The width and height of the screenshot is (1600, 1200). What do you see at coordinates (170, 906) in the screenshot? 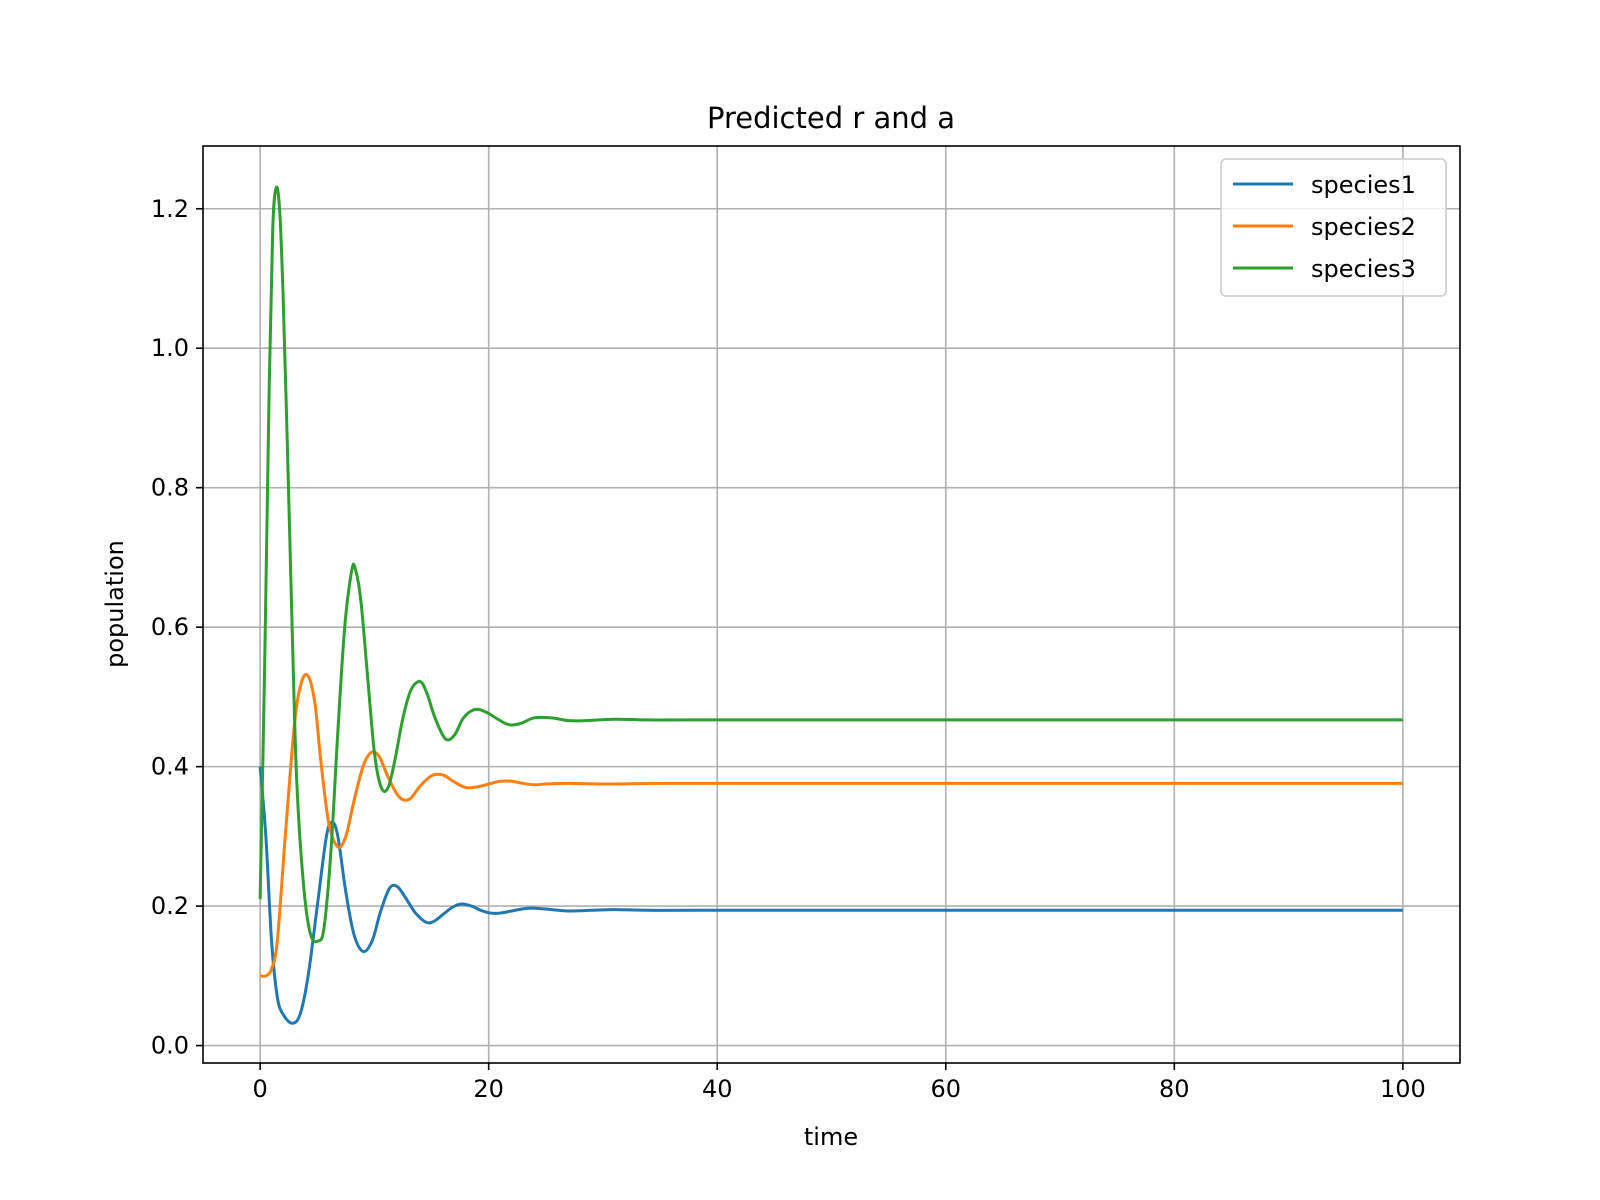
I see `y-tick-label: 0.2` at bounding box center [170, 906].